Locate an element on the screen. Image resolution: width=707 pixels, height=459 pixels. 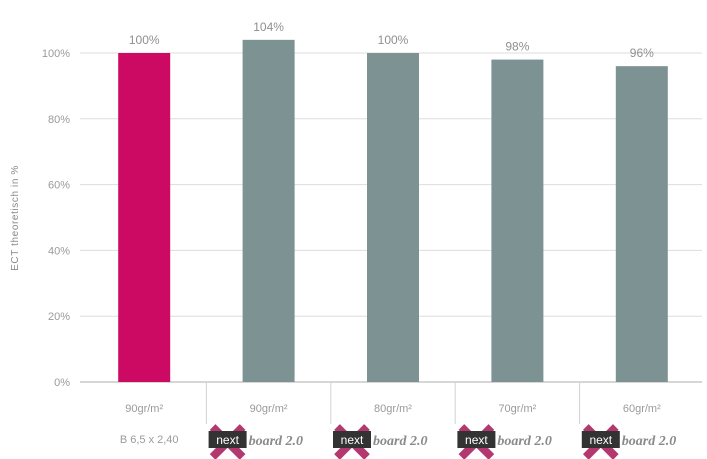
x-tick-label: 80gr/m² is located at coordinates (393, 409).